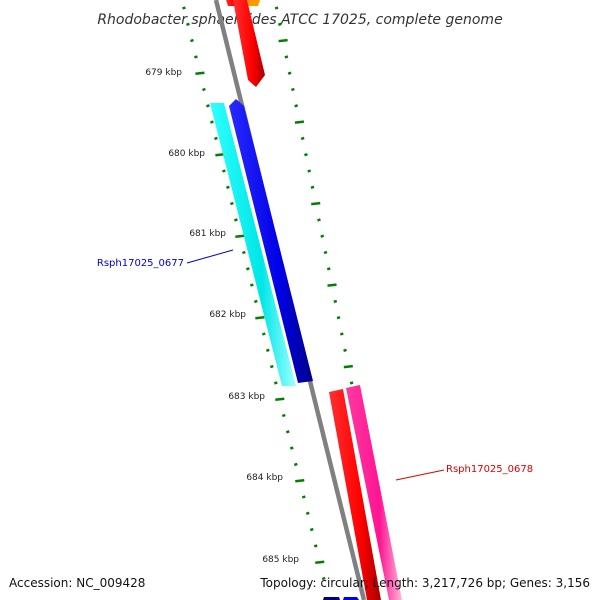  Describe the element at coordinates (163, 73) in the screenshot. I see `scale-label-679: 679 kbp` at that location.